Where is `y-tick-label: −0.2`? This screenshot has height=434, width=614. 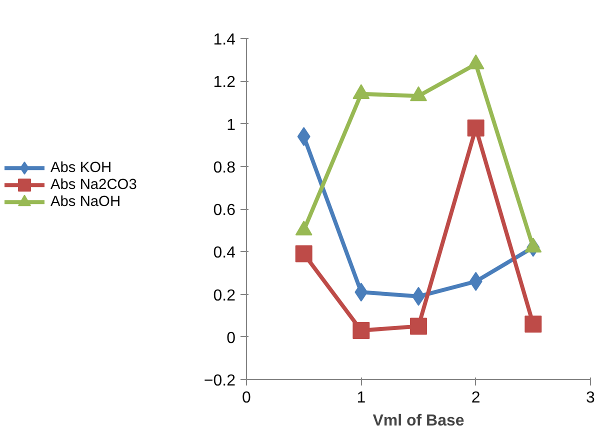
y-tick-label: −0.2 is located at coordinates (220, 381).